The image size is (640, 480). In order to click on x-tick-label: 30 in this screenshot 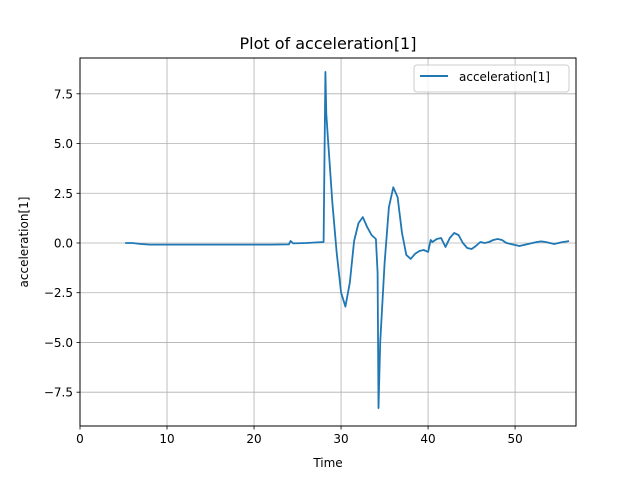, I will do `click(340, 439)`.